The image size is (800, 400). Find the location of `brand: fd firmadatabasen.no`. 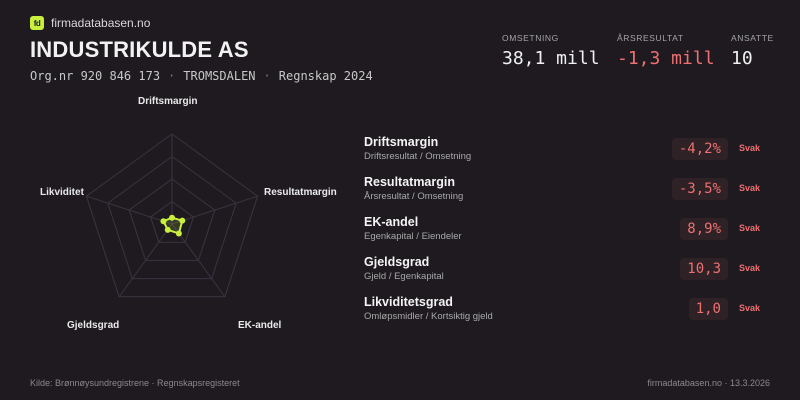

brand: fd firmadatabasen.no is located at coordinates (90, 23).